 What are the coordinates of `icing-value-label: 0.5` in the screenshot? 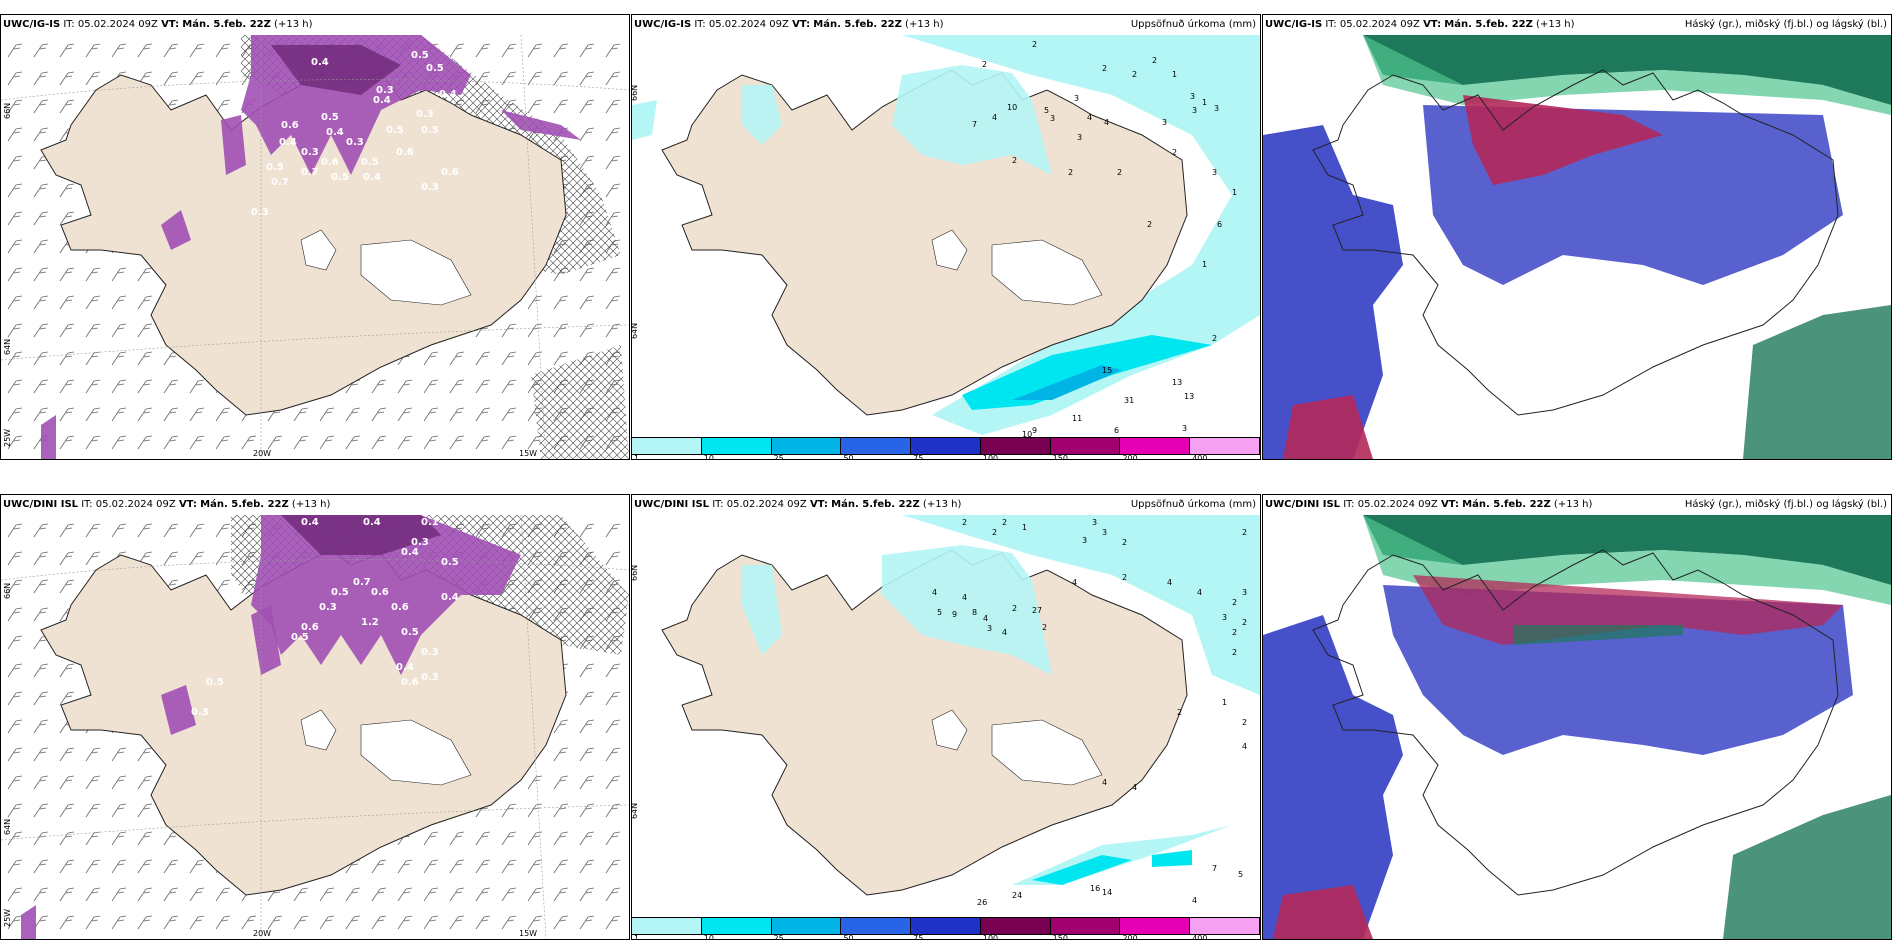 It's located at (410, 632).